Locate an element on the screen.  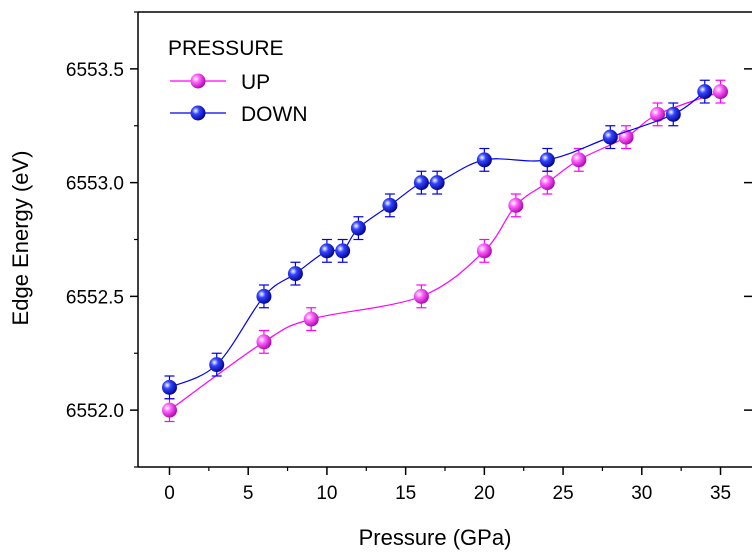
y-axis-title: Edge Energy (eV) is located at coordinates (20, 238).